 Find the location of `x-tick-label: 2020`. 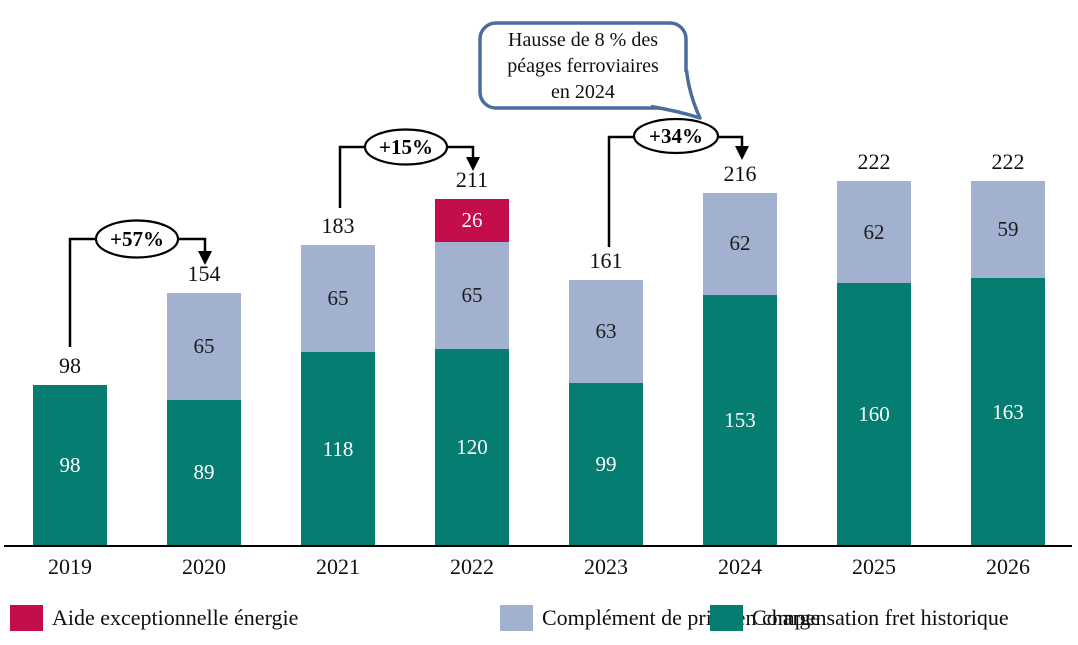

x-tick-label: 2020 is located at coordinates (204, 566).